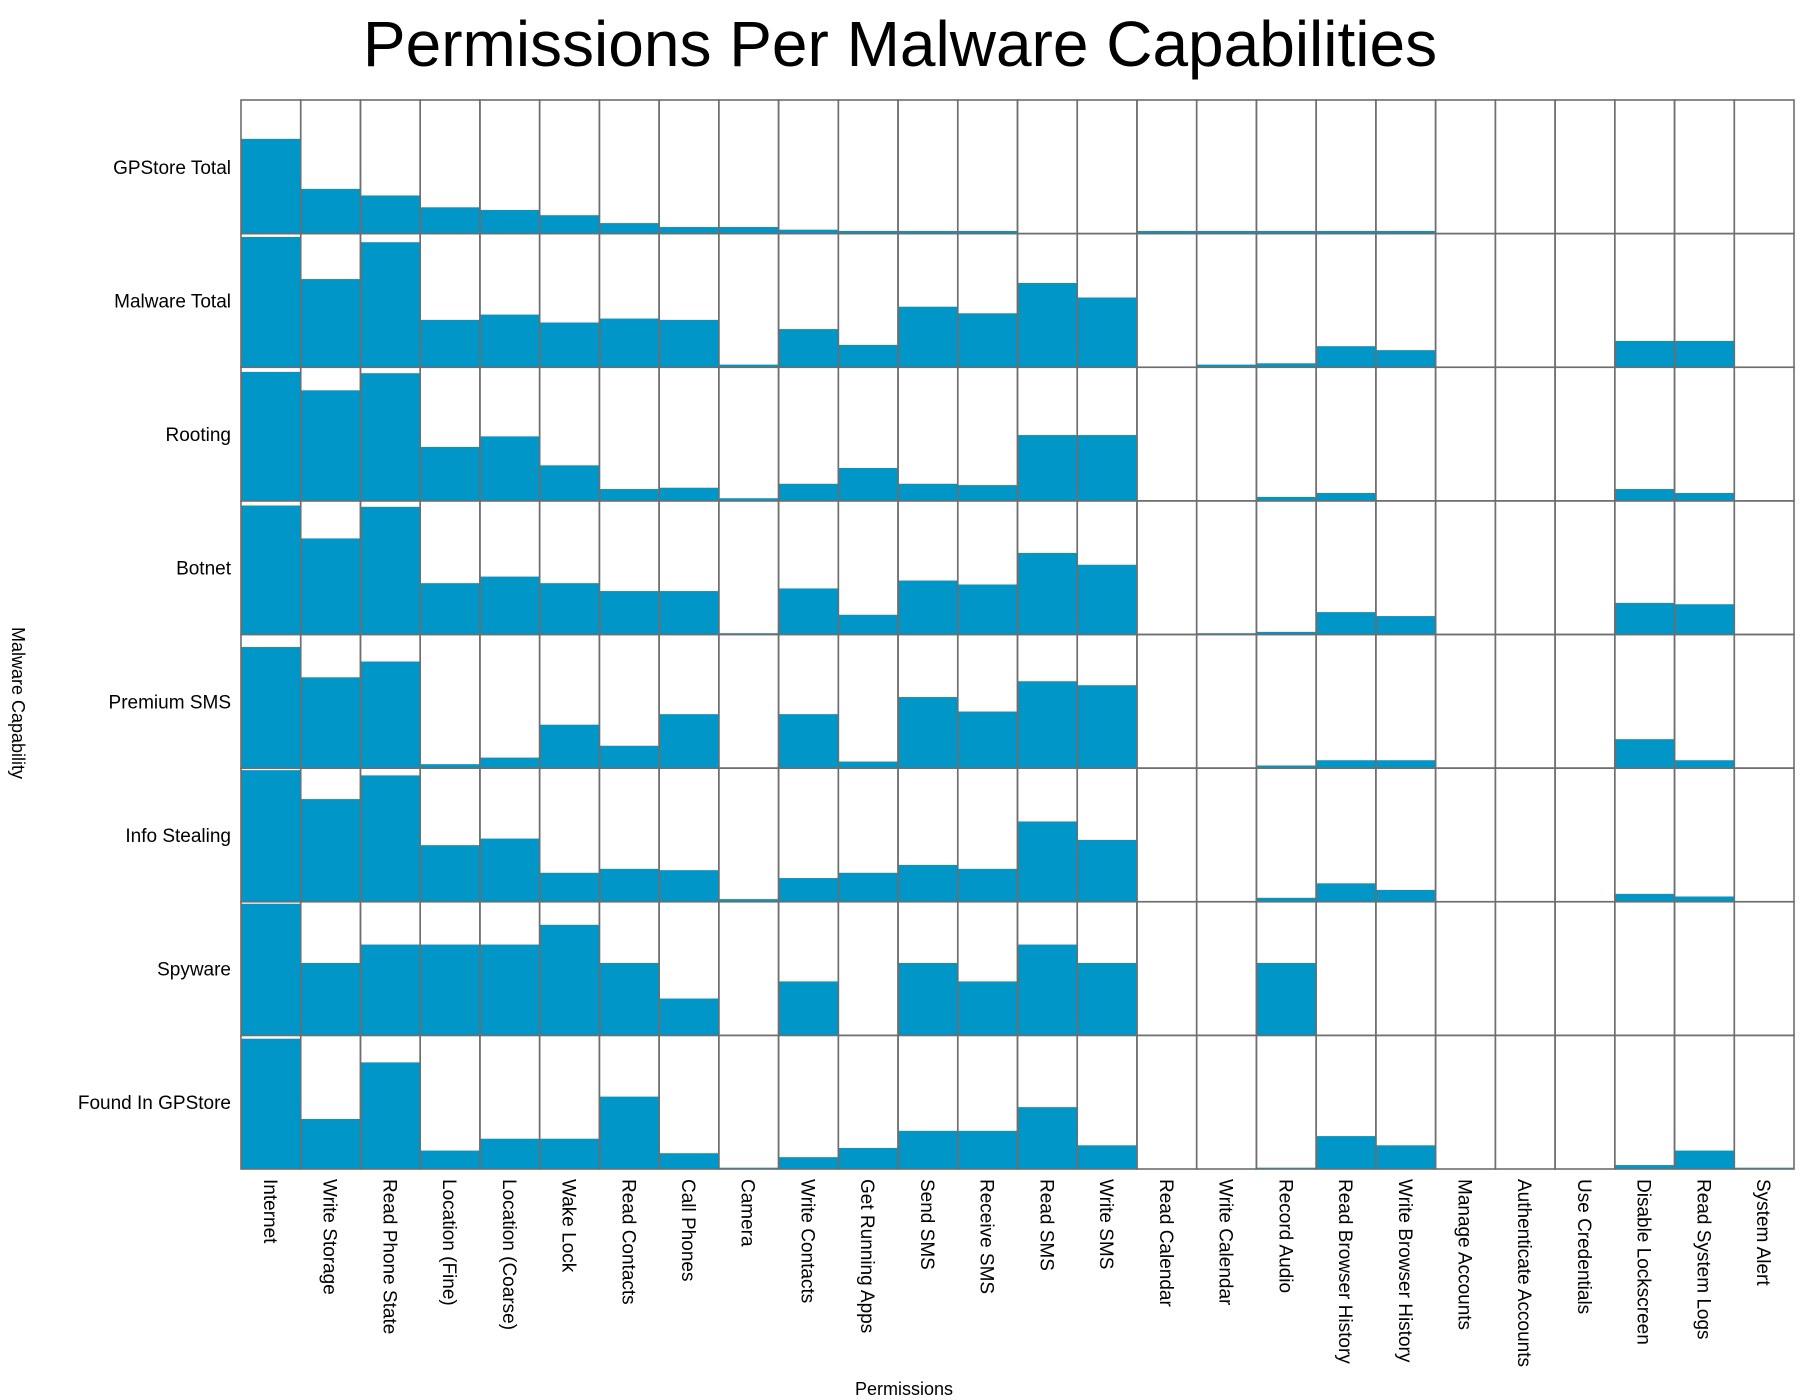  I want to click on column-label: Write Contacts, so click(806, 1241).